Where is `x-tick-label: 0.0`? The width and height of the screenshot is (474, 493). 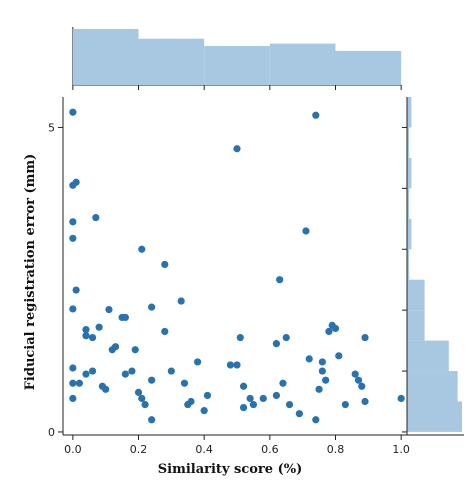 x-tick-label: 0.0 is located at coordinates (73, 449).